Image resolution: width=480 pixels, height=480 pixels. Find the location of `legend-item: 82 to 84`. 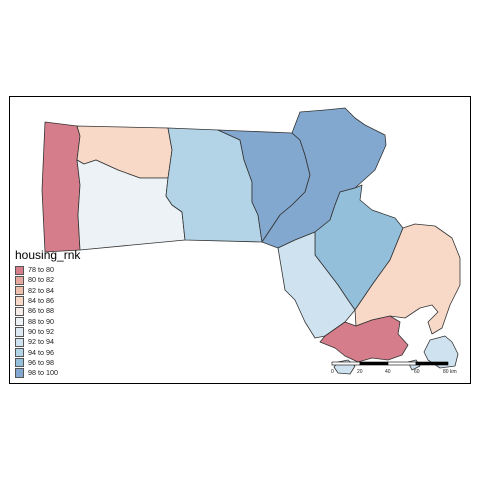

legend-item: 82 to 84 is located at coordinates (47, 291).